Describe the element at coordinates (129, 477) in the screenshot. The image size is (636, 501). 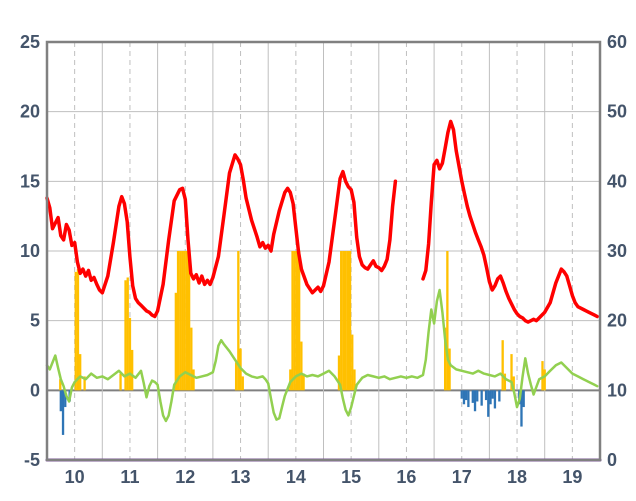
I see `x-axis-tick: 11` at that location.